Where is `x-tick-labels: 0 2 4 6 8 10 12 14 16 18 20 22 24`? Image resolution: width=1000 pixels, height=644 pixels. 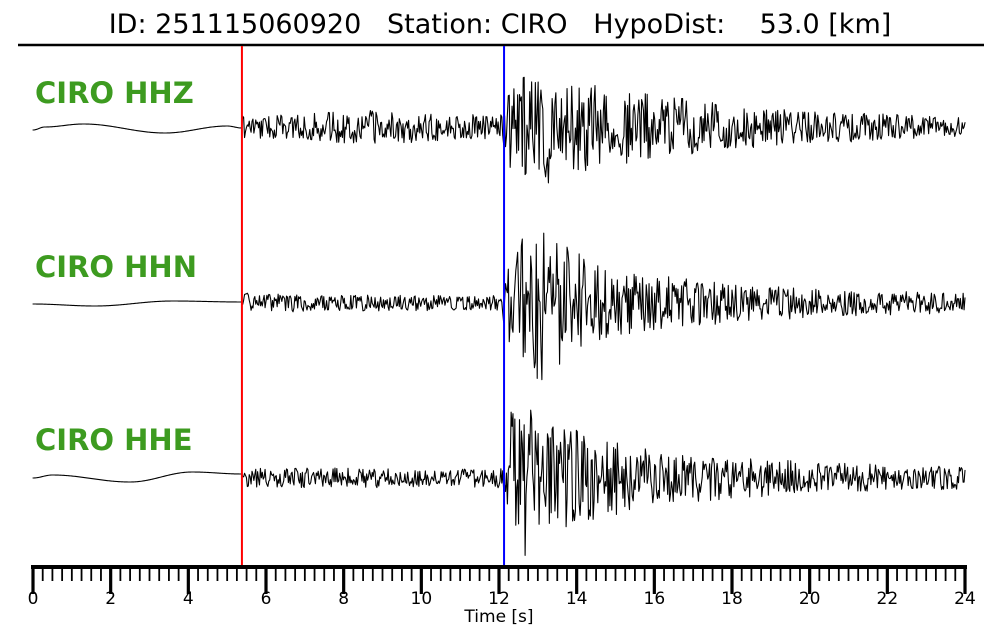
x-tick-labels: 0 2 4 6 8 10 12 14 16 18 20 22 24 is located at coordinates (502, 599).